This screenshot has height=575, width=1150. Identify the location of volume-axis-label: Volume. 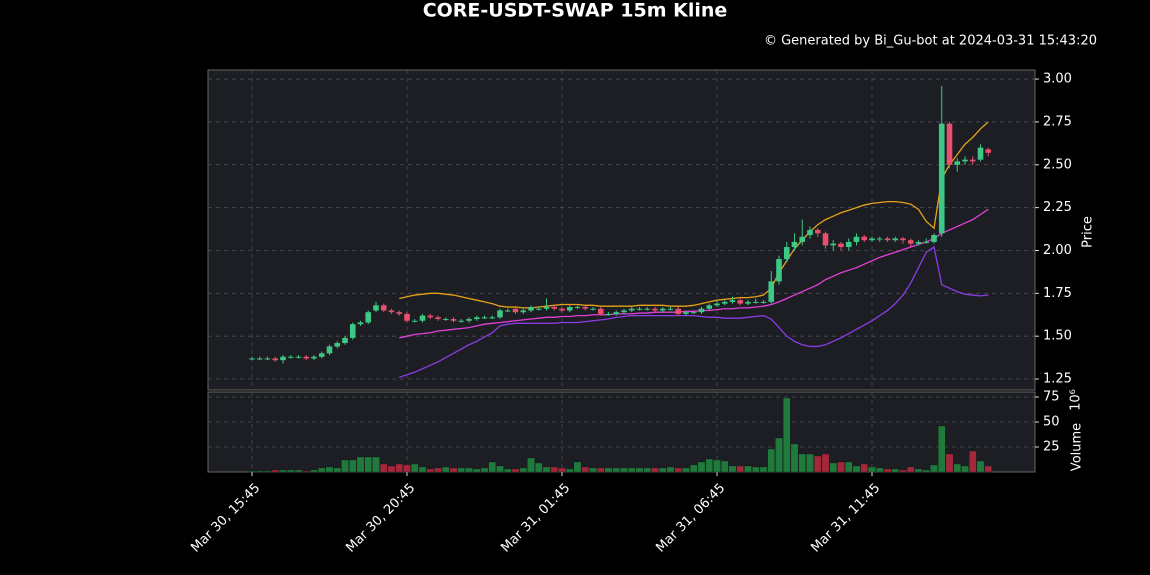
(1077, 447).